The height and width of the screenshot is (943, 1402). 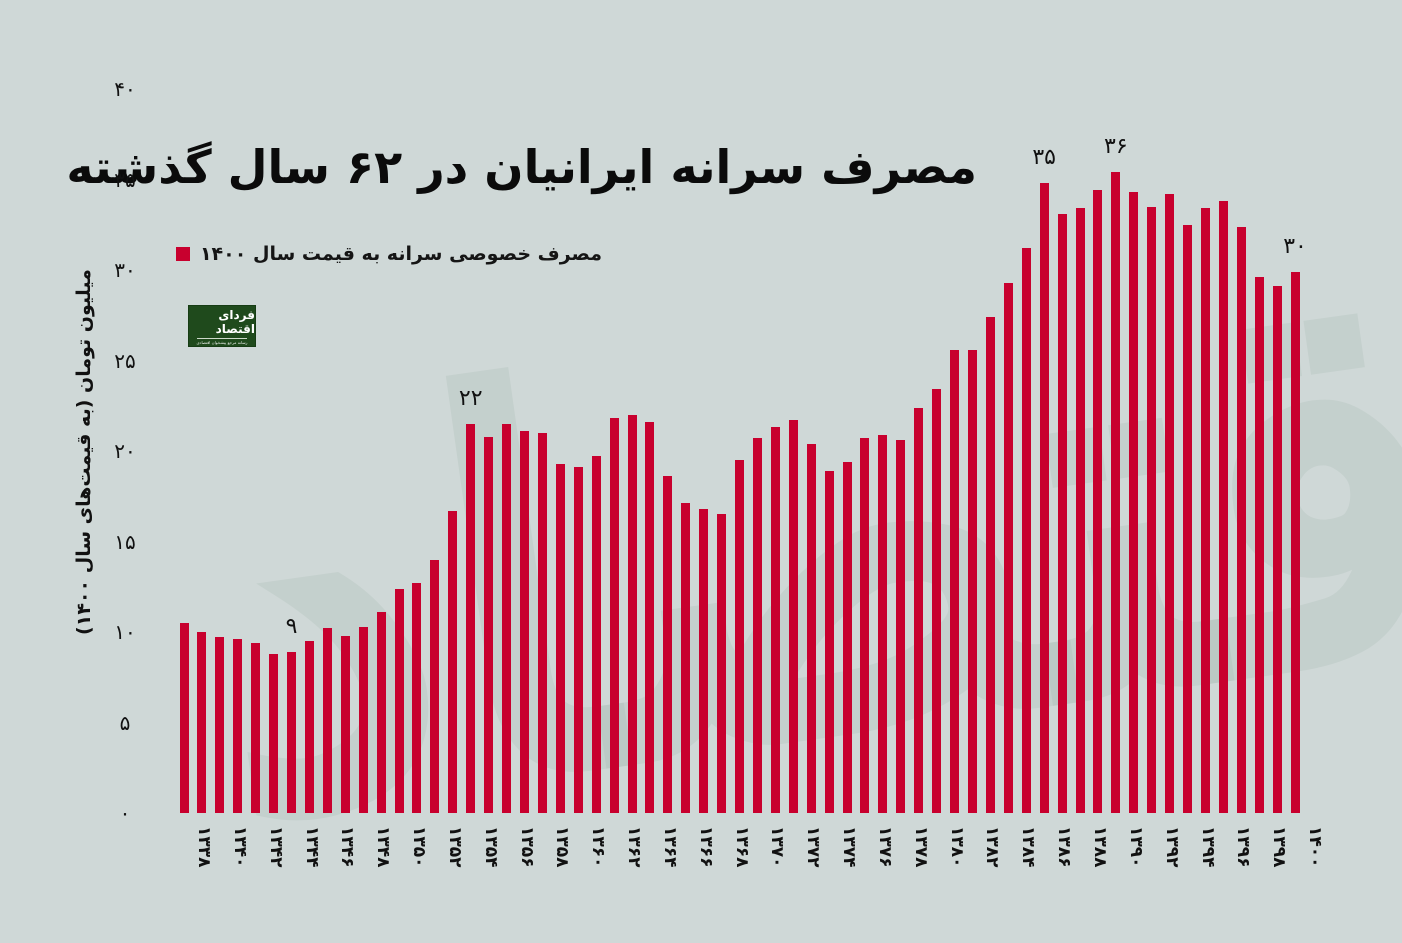 I want to click on legend: مصرف خصوصی سرانه به قیمت سال ۱۴۰۰, so click(x=388, y=254).